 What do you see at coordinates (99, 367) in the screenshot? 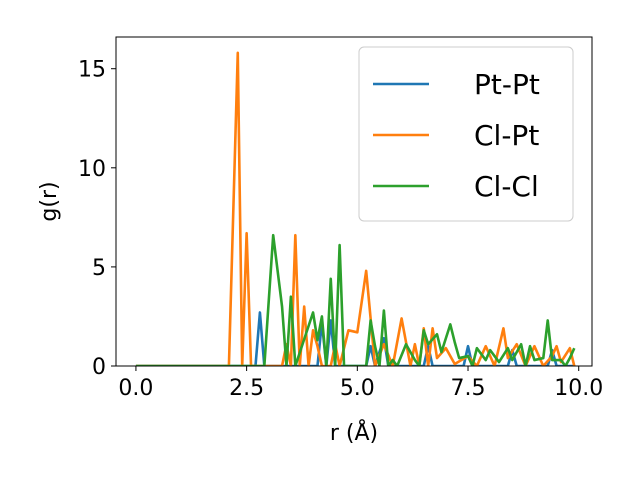
I see `y-tick-label: 0` at bounding box center [99, 367].